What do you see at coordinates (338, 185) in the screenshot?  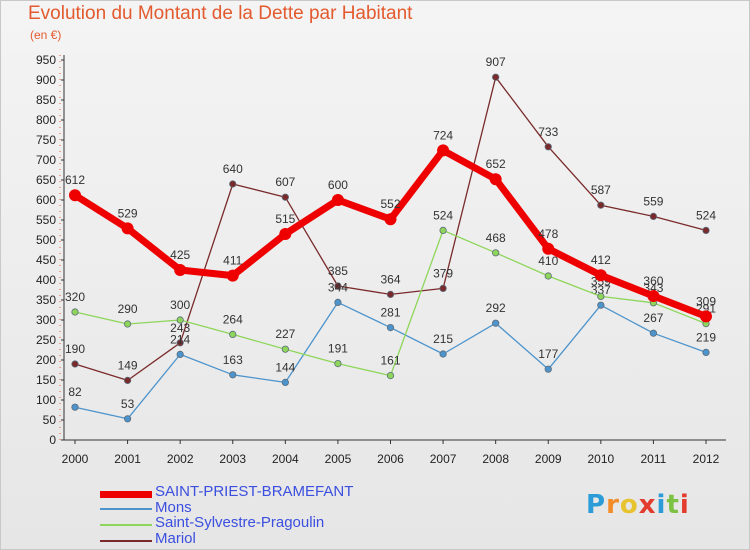 I see `data-label-saint-priest-bramefant: 600` at bounding box center [338, 185].